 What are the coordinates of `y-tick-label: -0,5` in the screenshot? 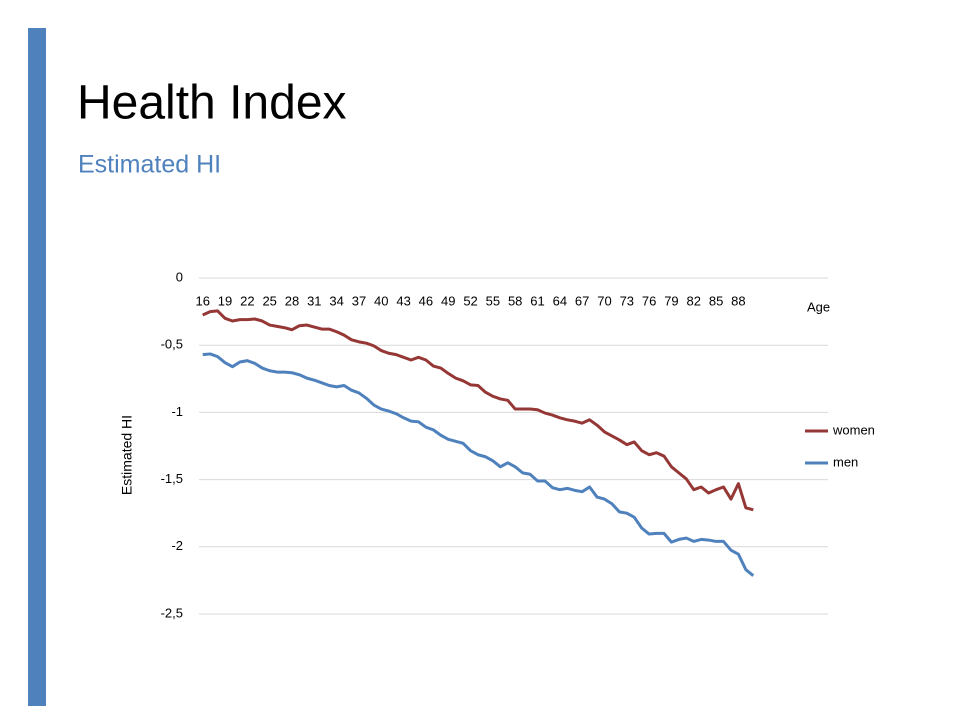 It's located at (172, 344).